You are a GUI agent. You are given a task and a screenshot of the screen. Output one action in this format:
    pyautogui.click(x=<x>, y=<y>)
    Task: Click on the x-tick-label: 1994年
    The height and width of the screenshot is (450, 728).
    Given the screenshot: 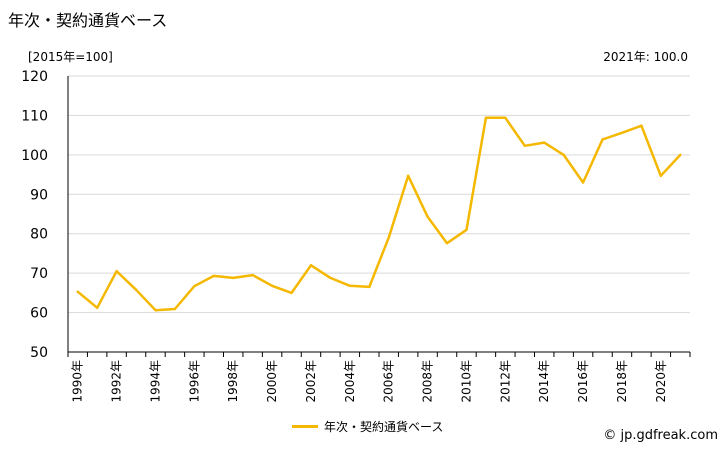 What is the action you would take?
    pyautogui.click(x=155, y=381)
    